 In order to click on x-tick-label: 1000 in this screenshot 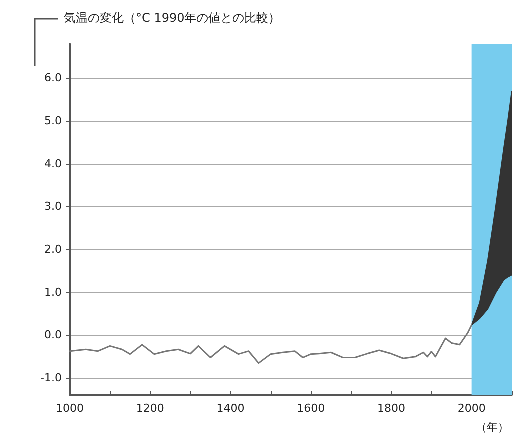, I will do `click(70, 408)`.